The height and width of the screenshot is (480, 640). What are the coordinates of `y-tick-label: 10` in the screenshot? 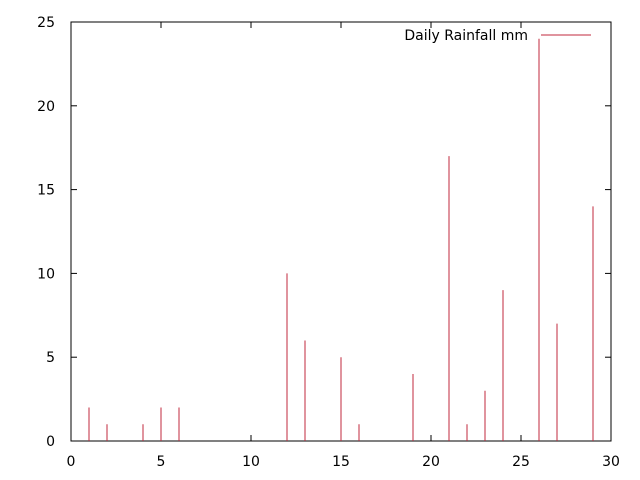 It's located at (46, 274).